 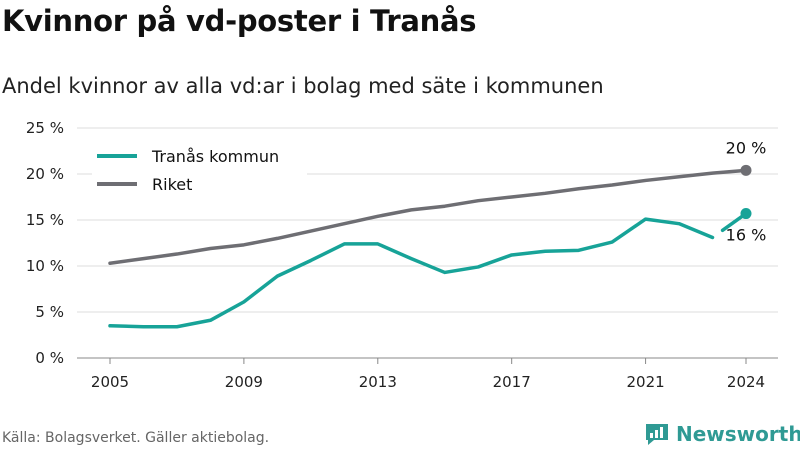 What do you see at coordinates (378, 382) in the screenshot?
I see `x-tick-label: 2013` at bounding box center [378, 382].